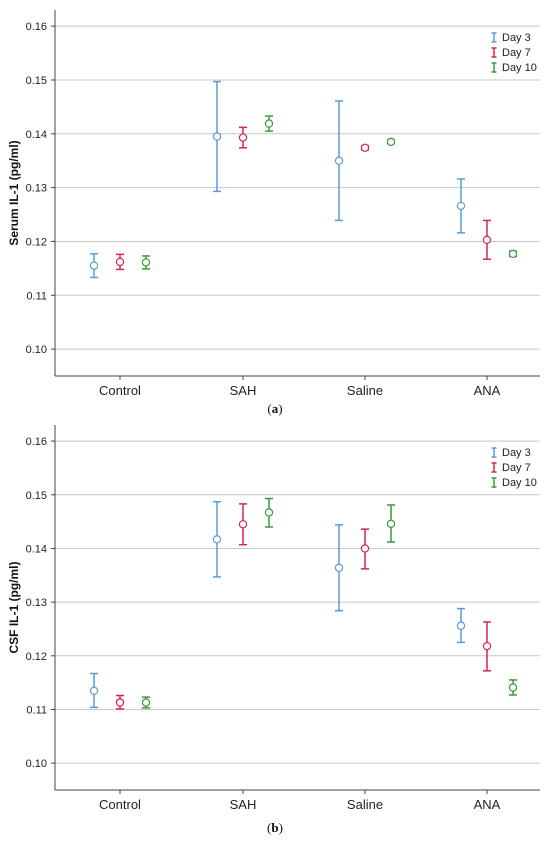 Image resolution: width=550 pixels, height=844 pixels. I want to click on panel-caption-letter: b, so click(274, 827).